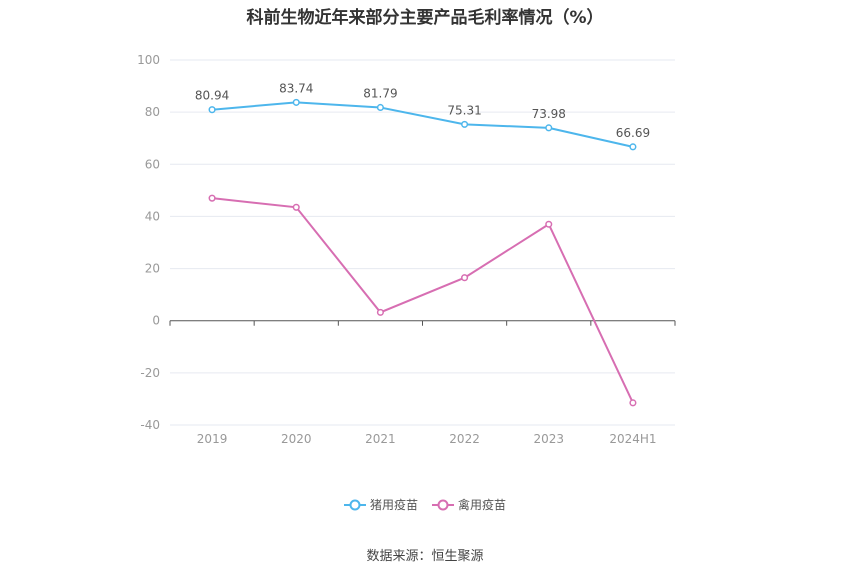 Image resolution: width=850 pixels, height=575 pixels. I want to click on y-tick-label: 60, so click(152, 164).